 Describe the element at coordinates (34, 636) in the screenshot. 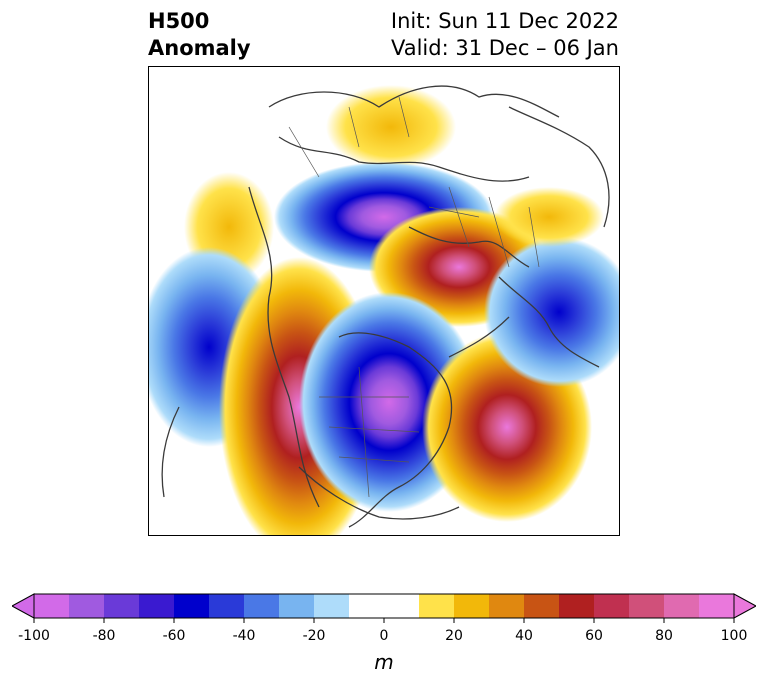

I see `colorbar-tick-label: -100` at that location.